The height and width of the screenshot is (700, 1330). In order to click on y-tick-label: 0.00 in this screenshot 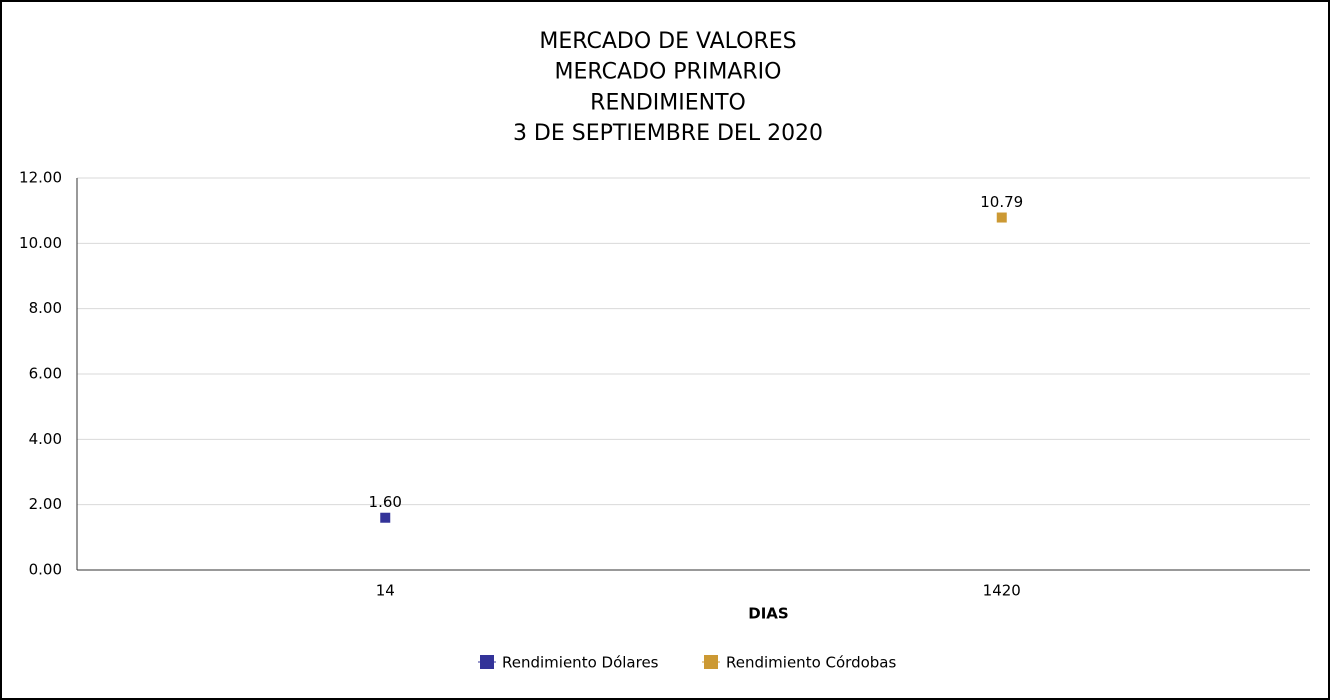, I will do `click(45, 570)`.